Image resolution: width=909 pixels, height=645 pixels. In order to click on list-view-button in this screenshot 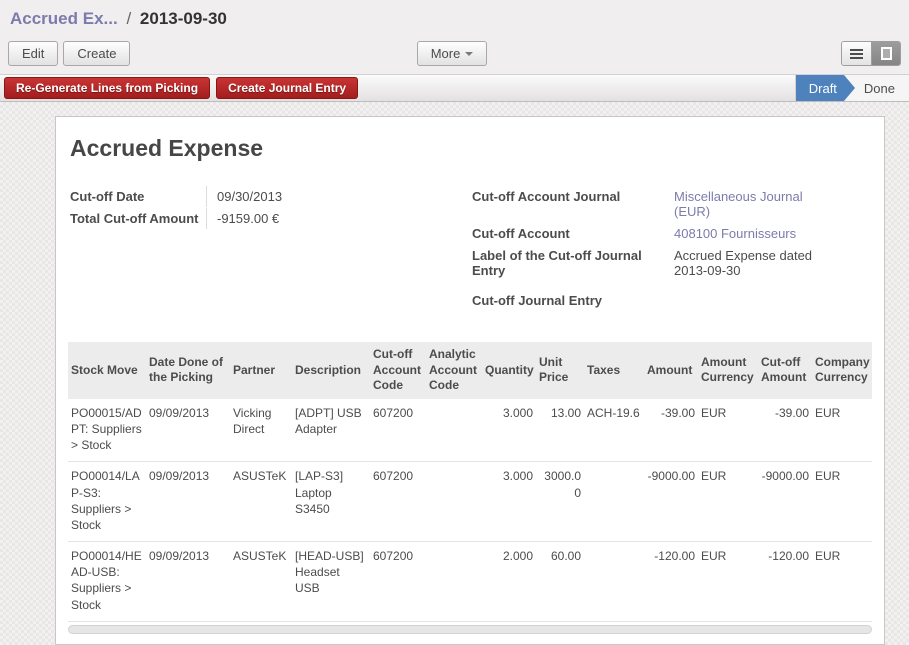, I will do `click(856, 53)`.